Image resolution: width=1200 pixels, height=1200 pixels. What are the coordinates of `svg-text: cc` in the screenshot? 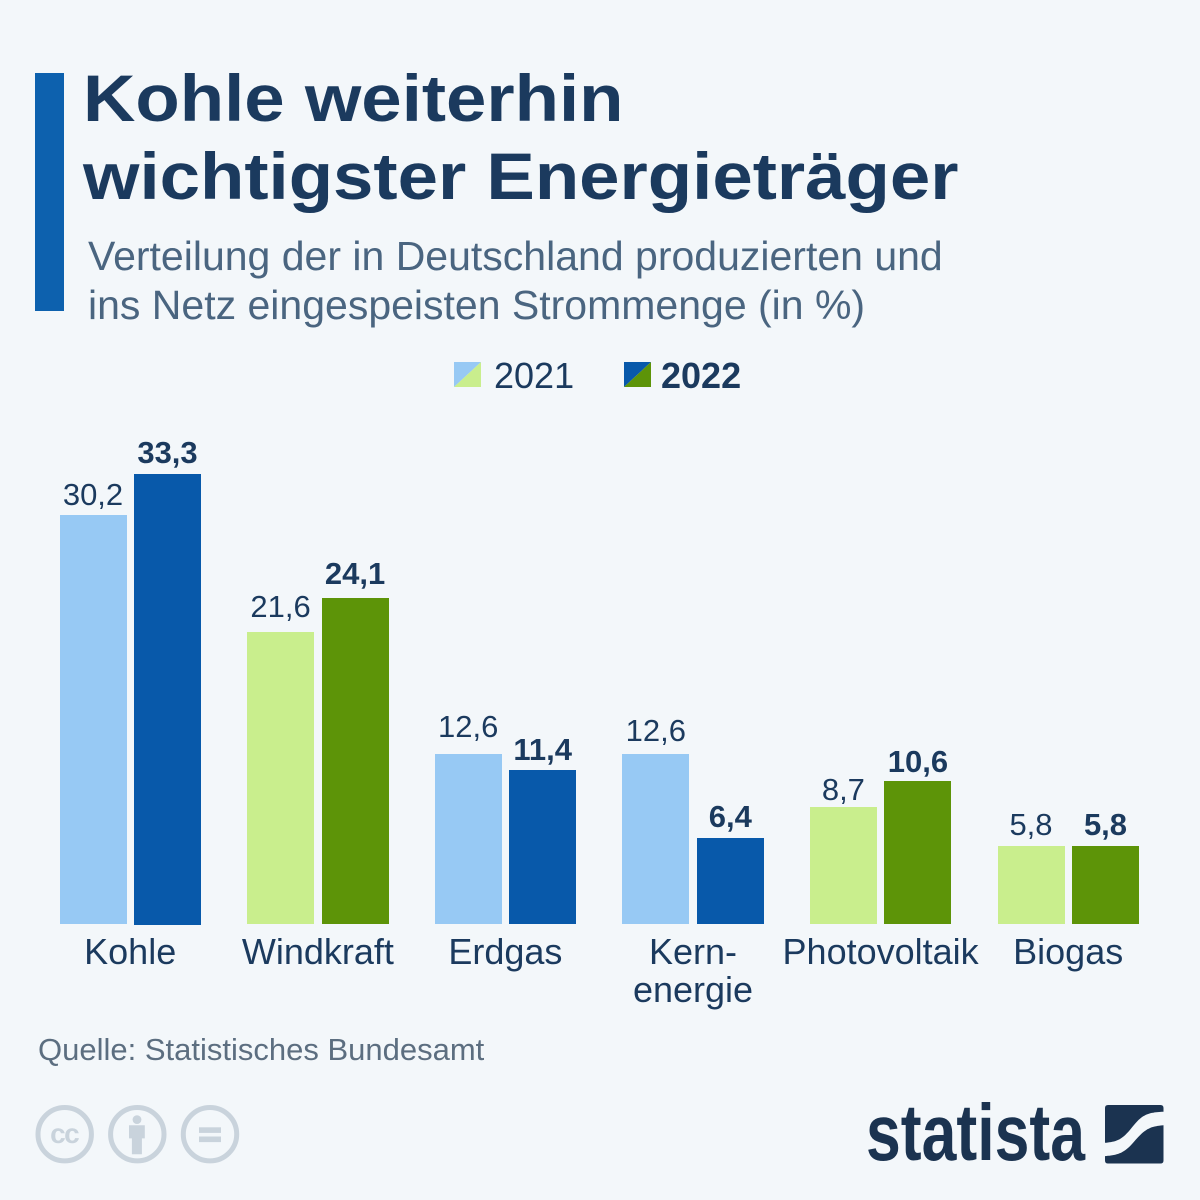 It's located at (64, 1133).